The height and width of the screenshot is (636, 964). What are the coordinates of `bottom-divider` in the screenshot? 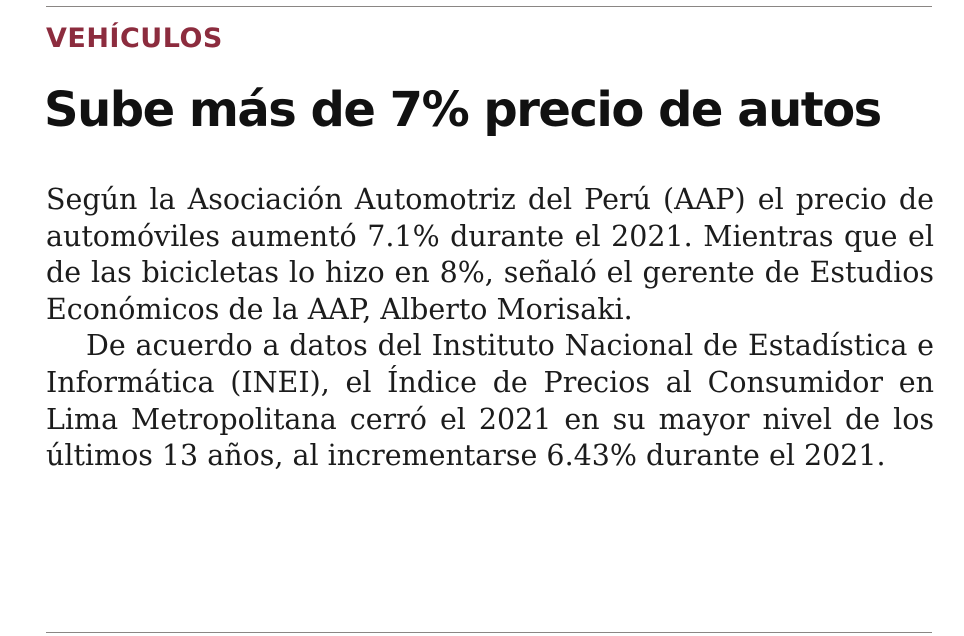 It's located at (489, 632).